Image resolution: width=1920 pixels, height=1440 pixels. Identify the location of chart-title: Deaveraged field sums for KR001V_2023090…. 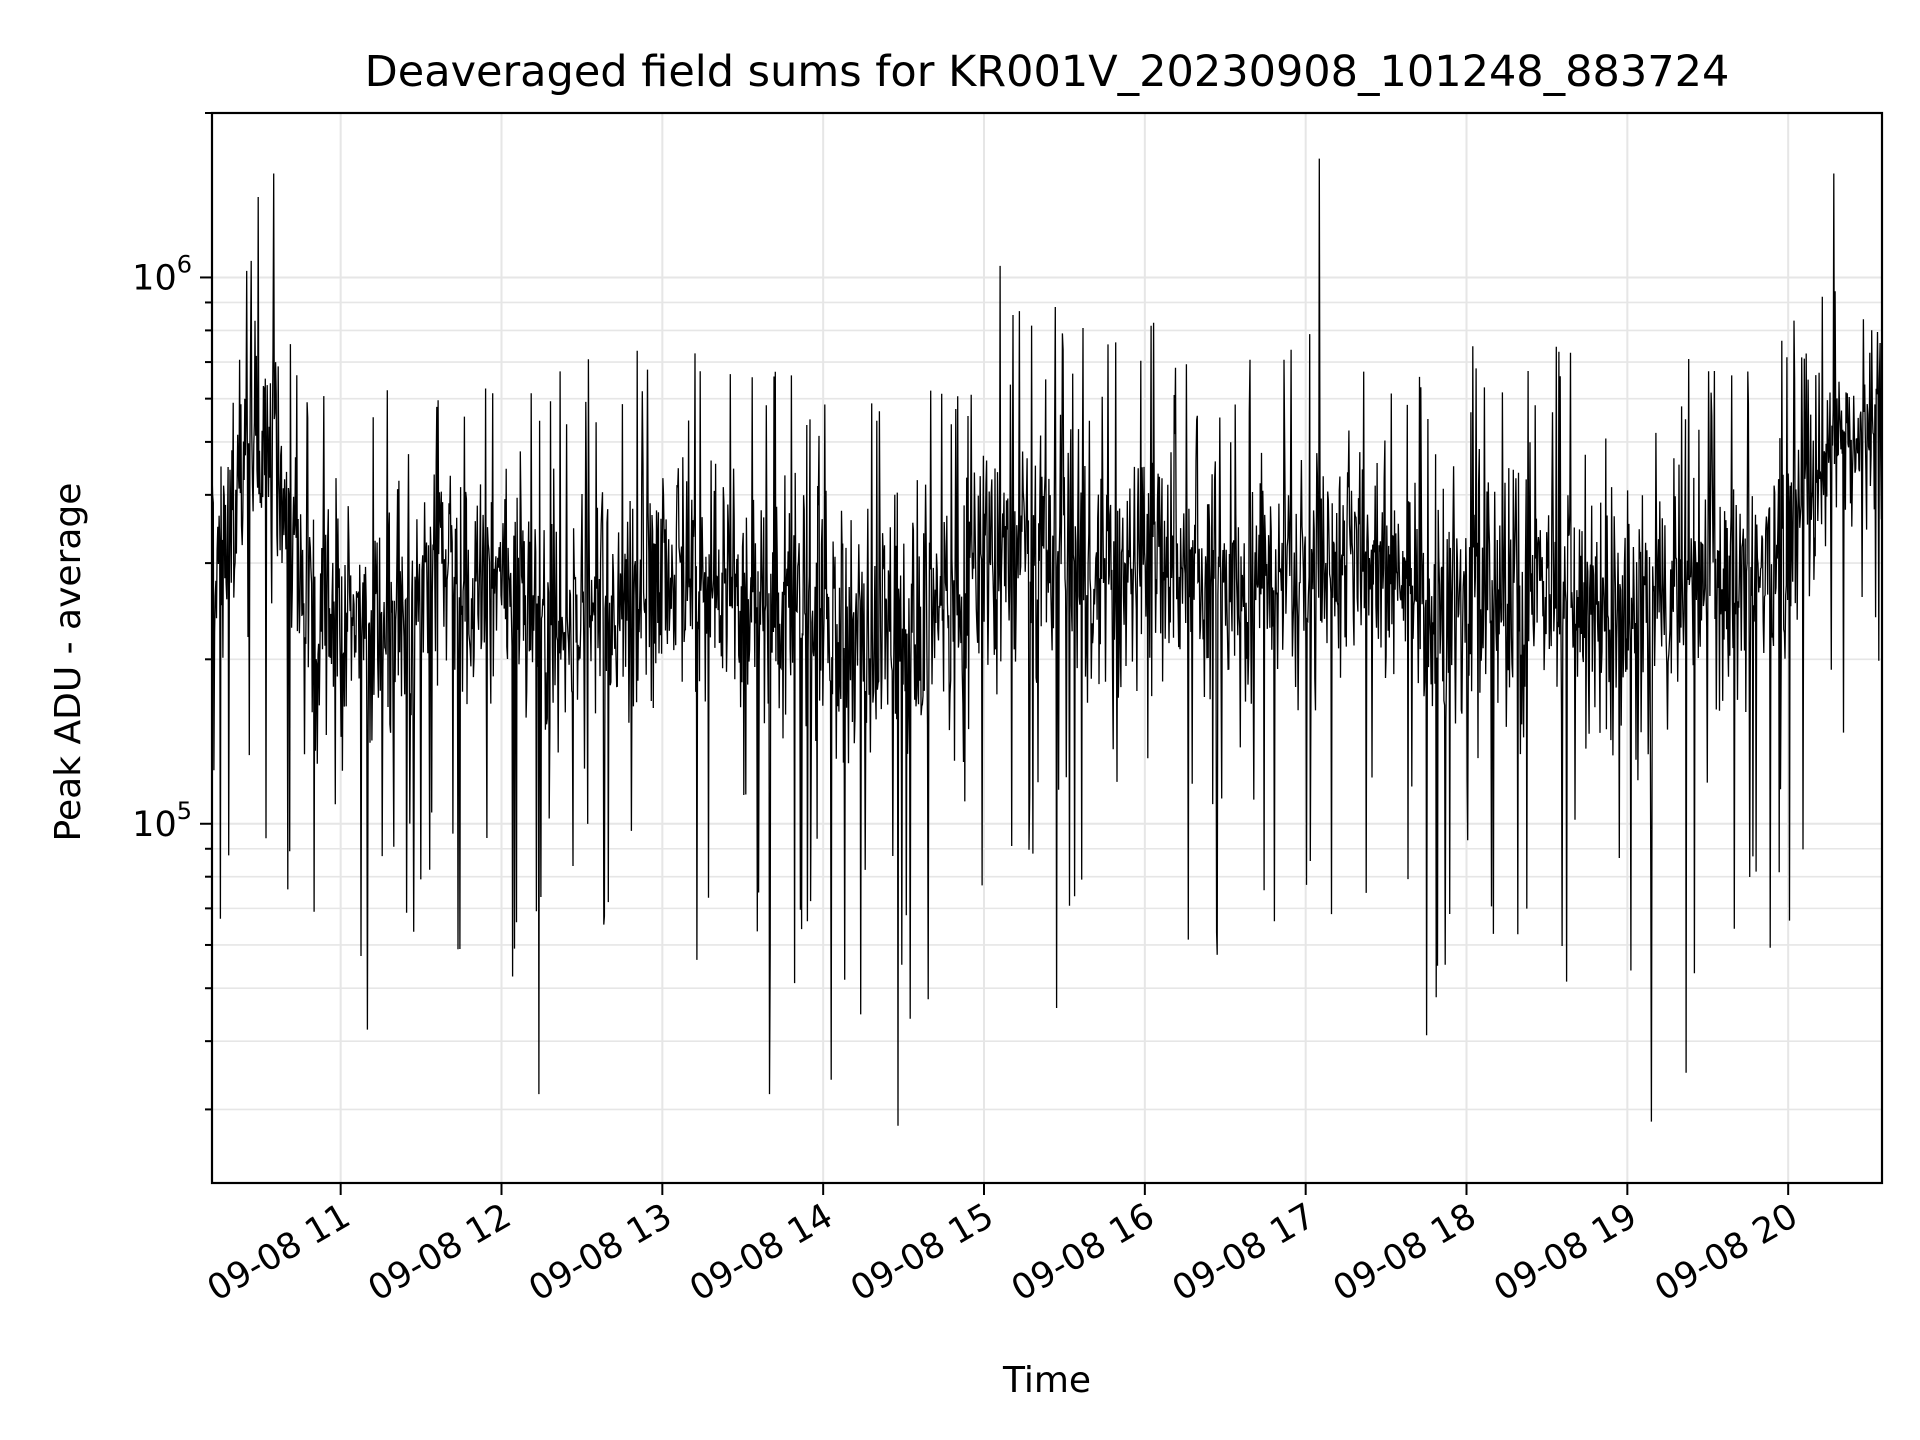
(1047, 72).